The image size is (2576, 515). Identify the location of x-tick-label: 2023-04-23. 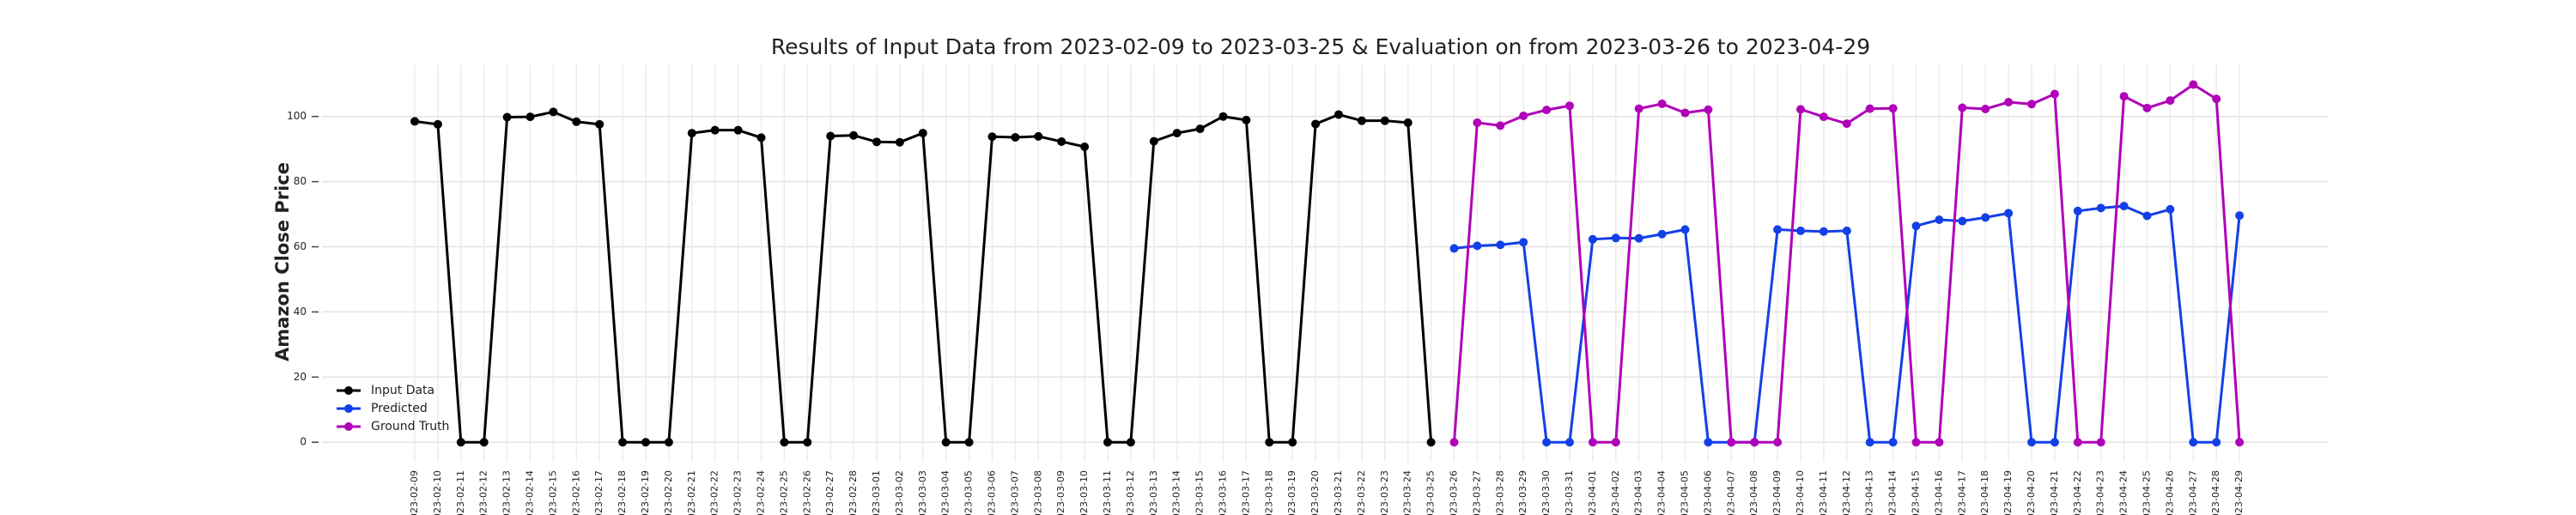
(2100, 492).